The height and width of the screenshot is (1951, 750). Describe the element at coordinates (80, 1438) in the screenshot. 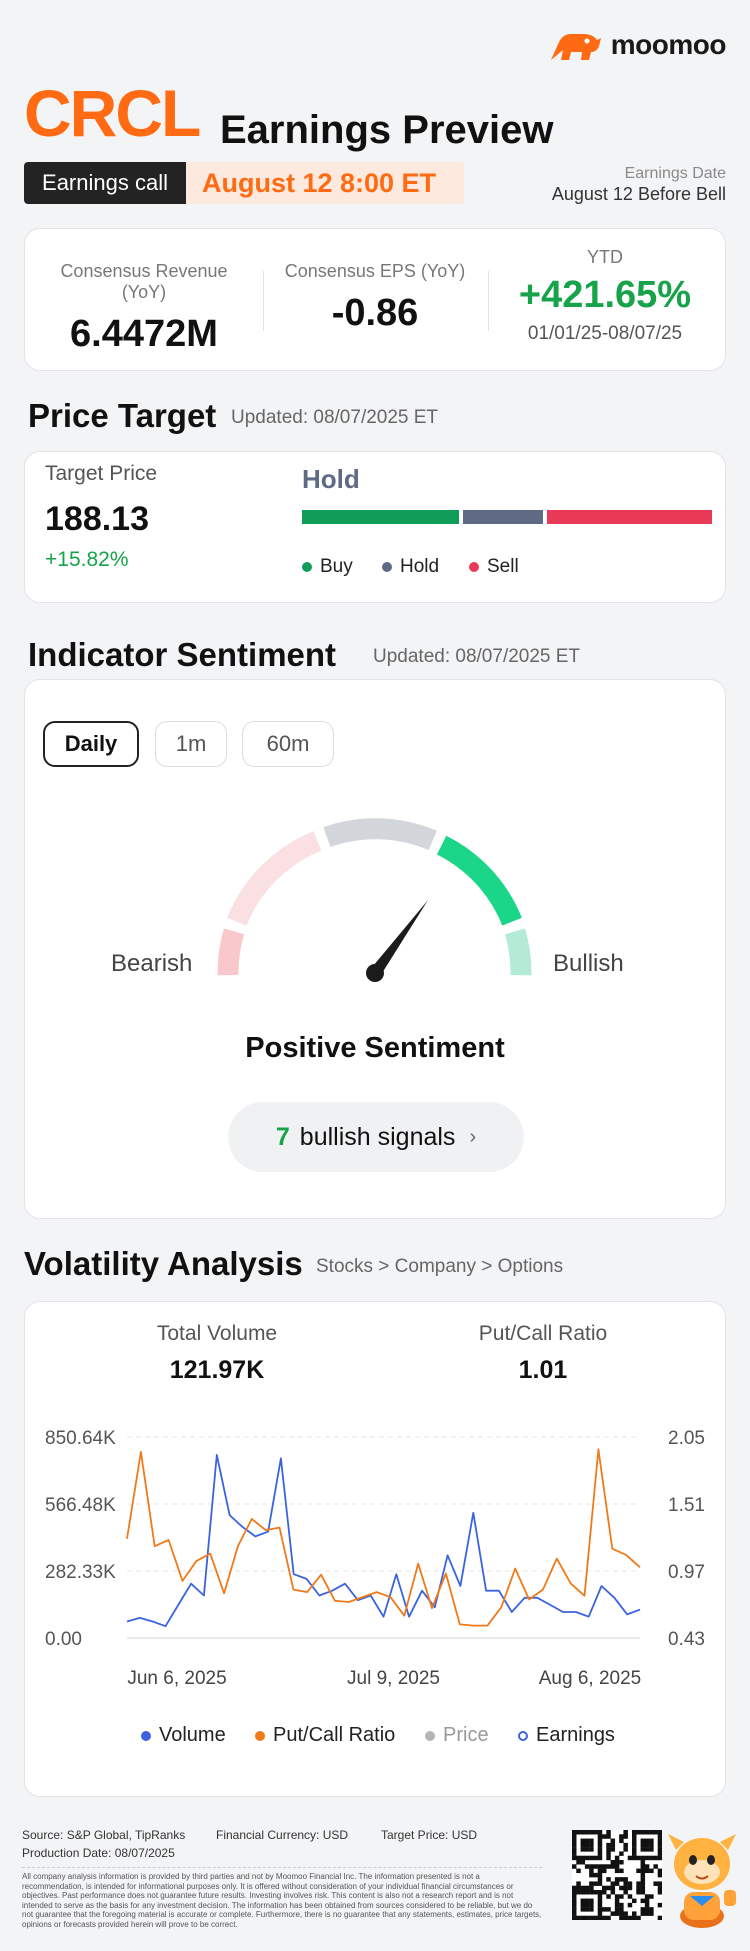

I see `y-left-tick-label: 850.64K` at that location.